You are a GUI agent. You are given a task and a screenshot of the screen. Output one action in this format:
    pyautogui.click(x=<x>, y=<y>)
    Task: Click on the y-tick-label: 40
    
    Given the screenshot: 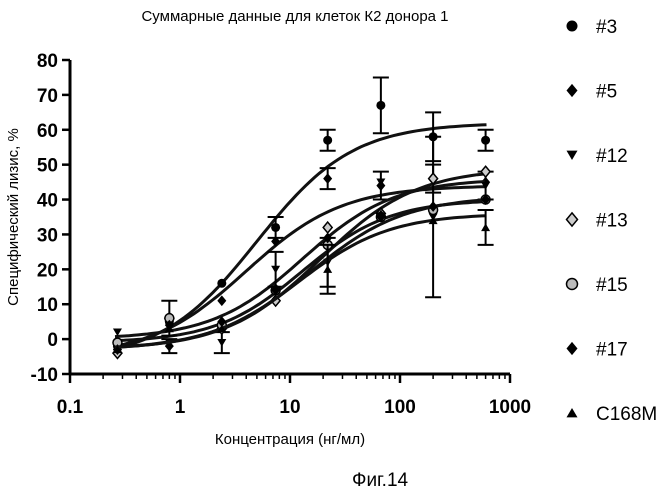 What is the action you would take?
    pyautogui.click(x=47, y=201)
    